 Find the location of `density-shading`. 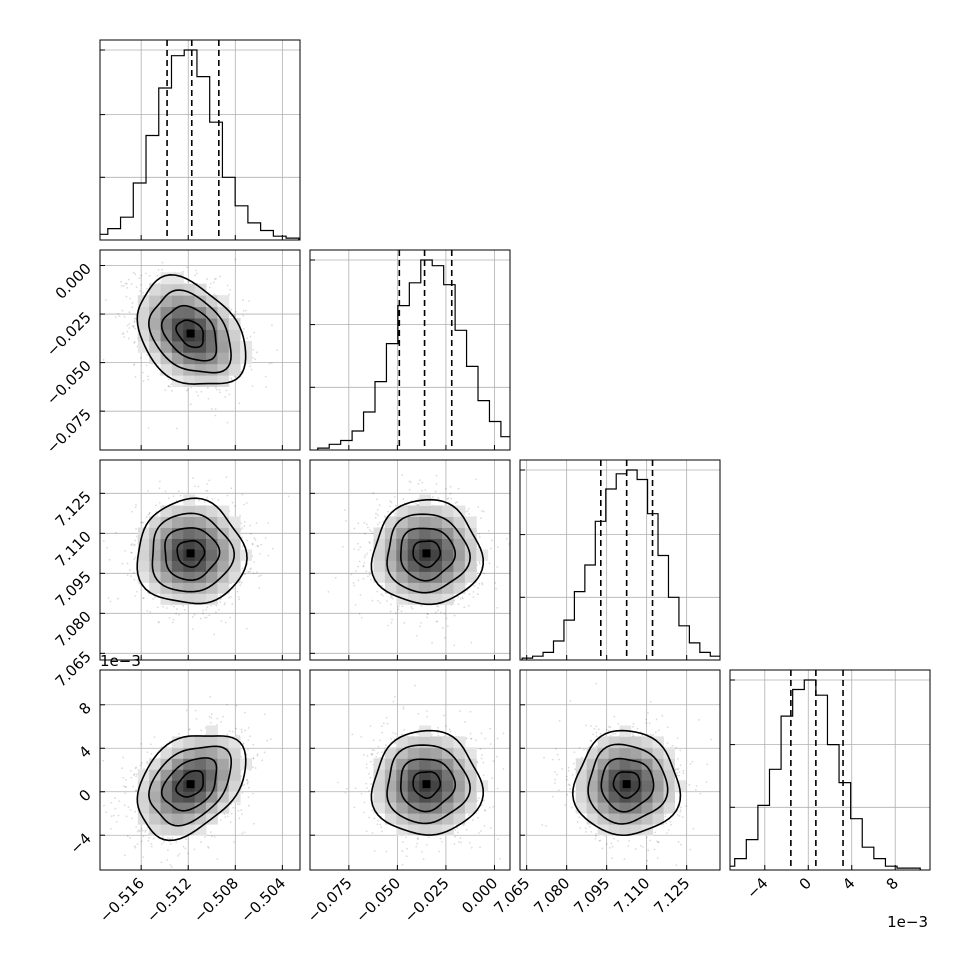

density-shading is located at coordinates (431, 549).